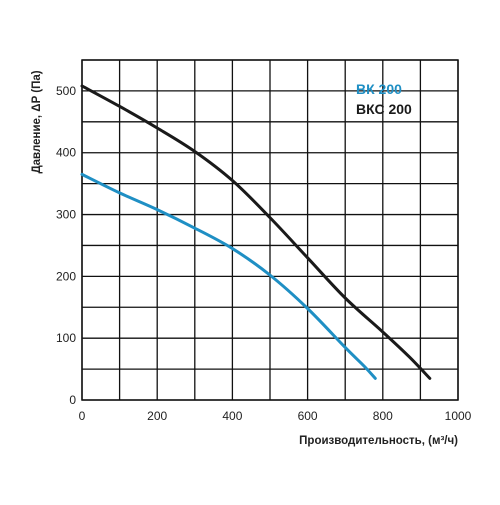 The image size is (500, 505). Describe the element at coordinates (458, 416) in the screenshot. I see `x-tick-label: 1000` at that location.